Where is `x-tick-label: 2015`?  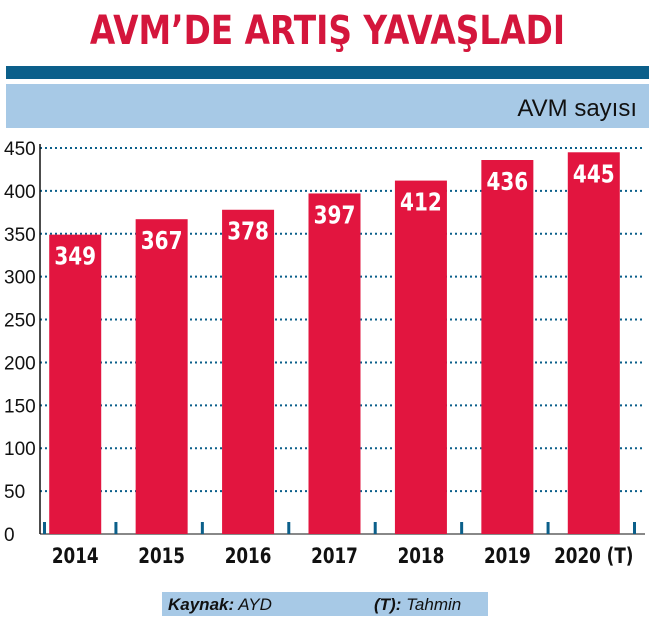
x-tick-label: 2015 is located at coordinates (161, 556).